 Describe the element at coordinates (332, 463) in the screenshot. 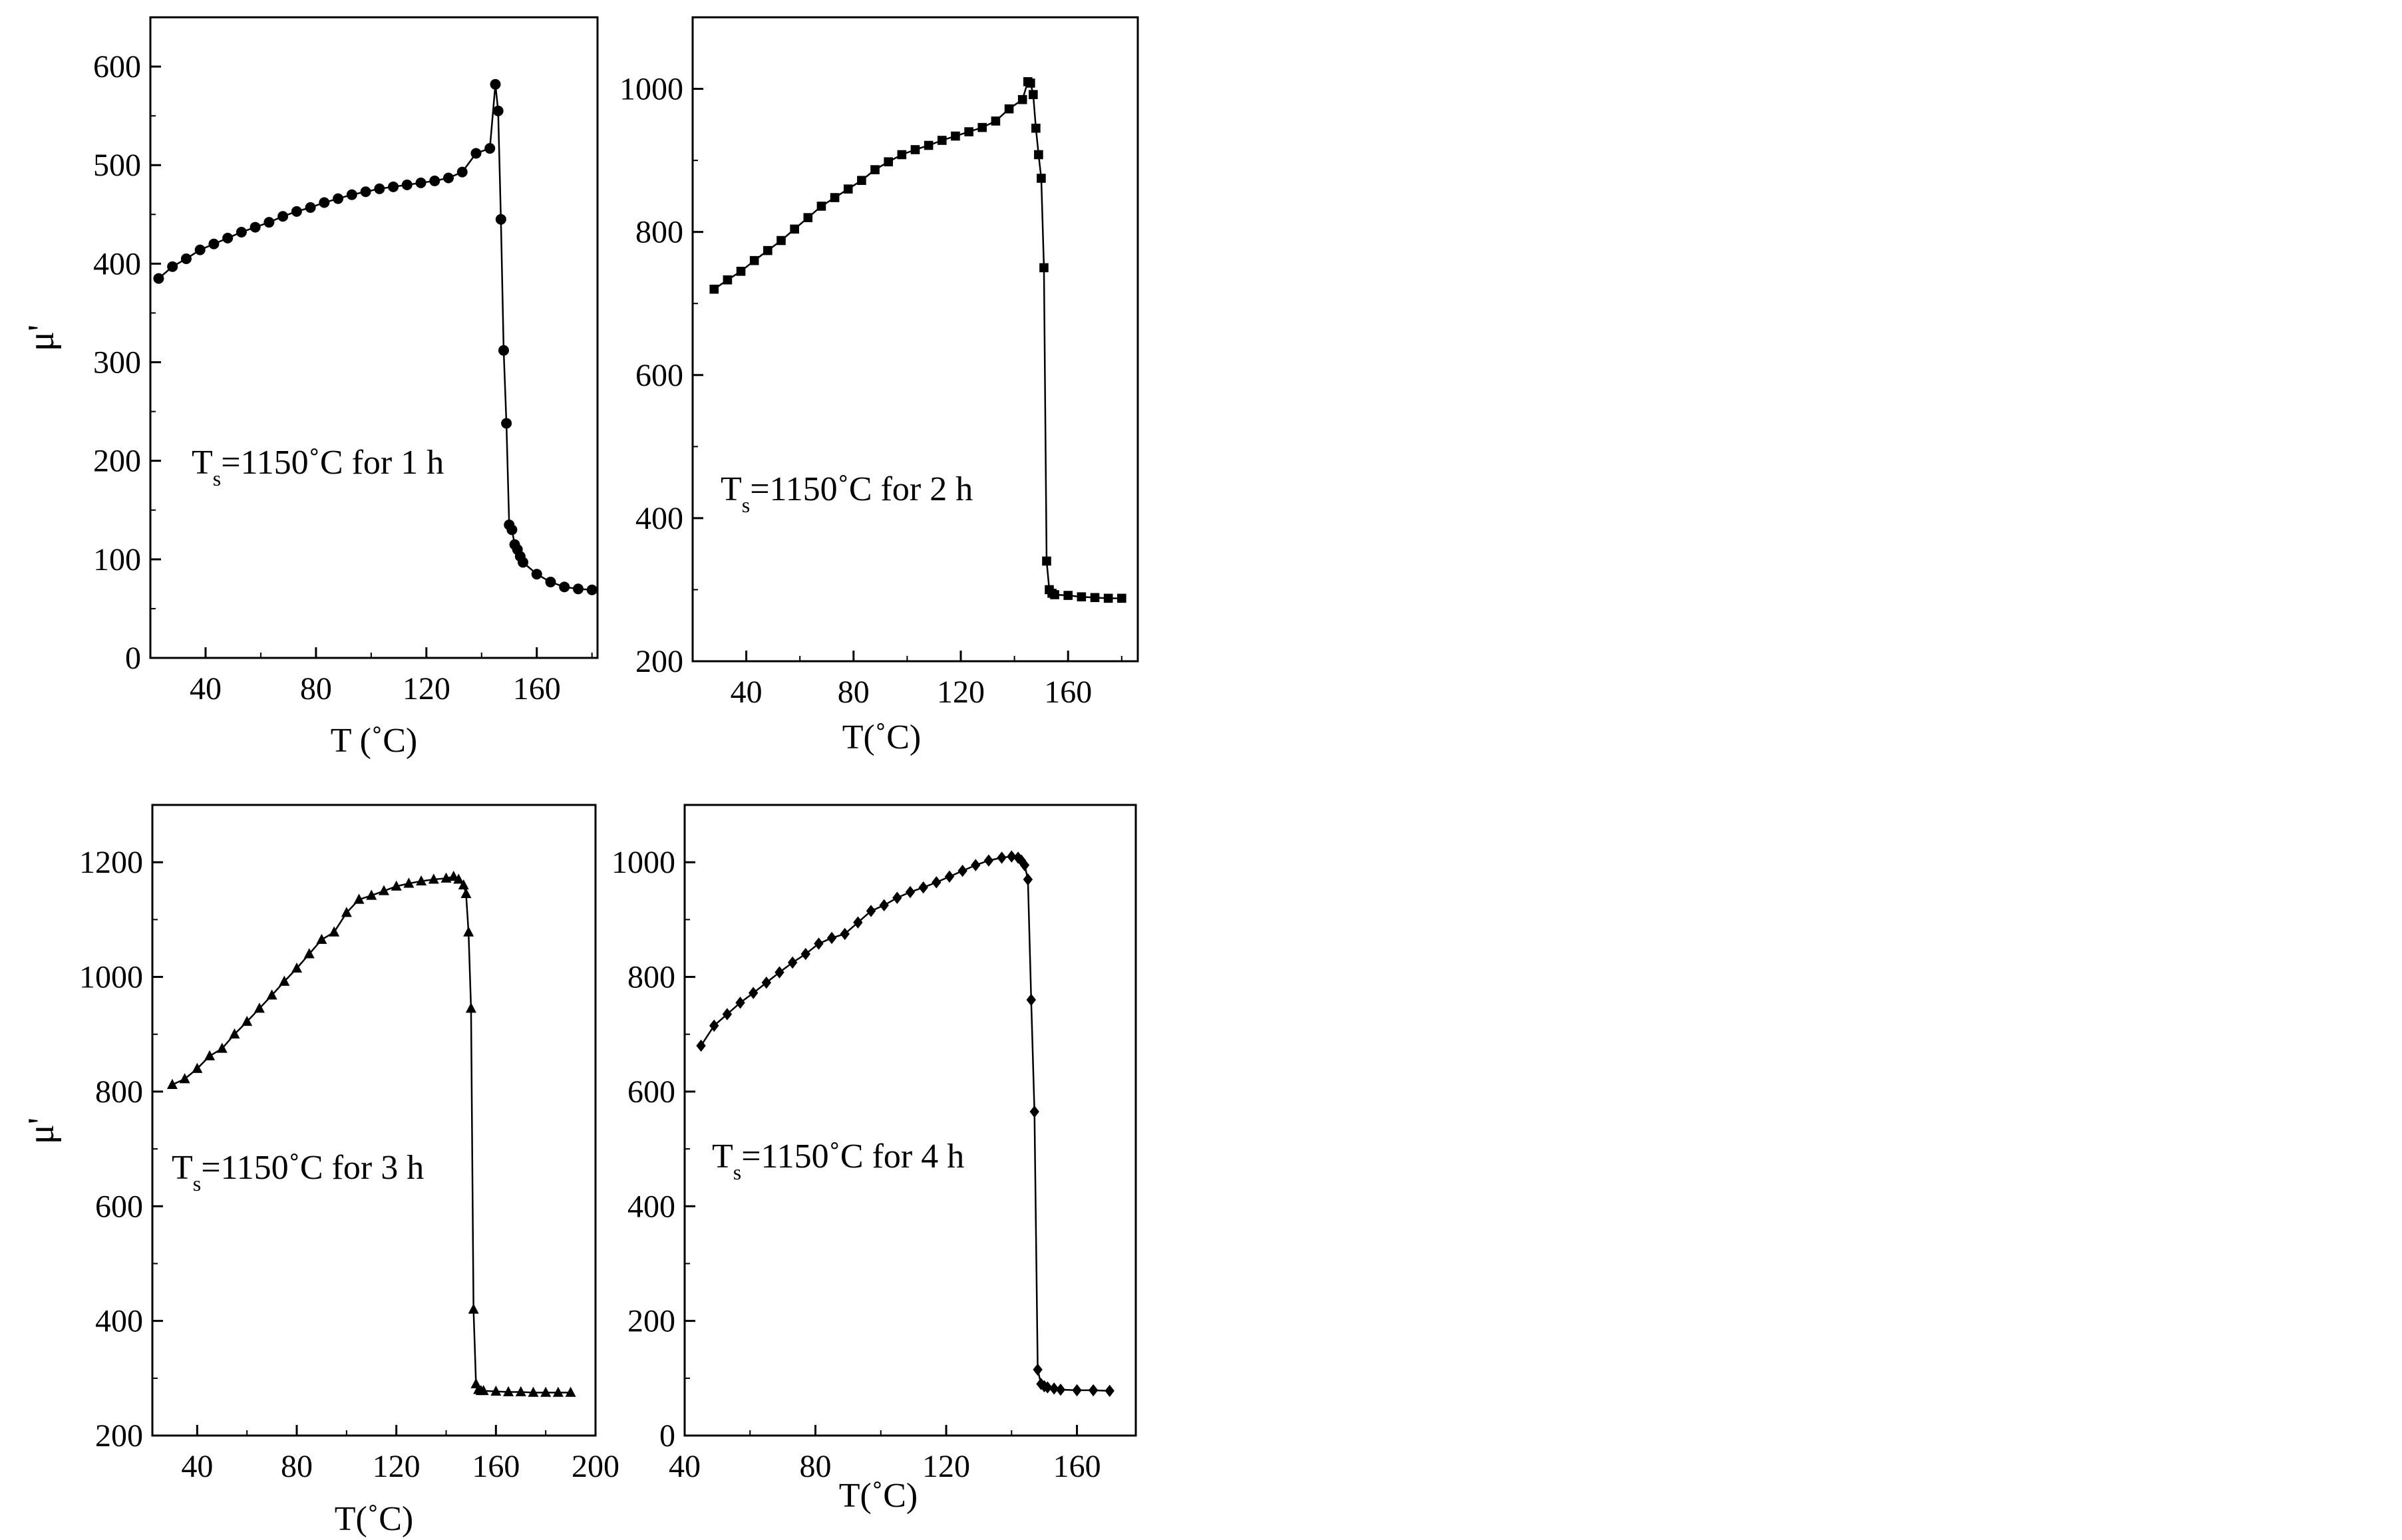

I see `annotation-rest: =1150˚C for 1 h` at that location.